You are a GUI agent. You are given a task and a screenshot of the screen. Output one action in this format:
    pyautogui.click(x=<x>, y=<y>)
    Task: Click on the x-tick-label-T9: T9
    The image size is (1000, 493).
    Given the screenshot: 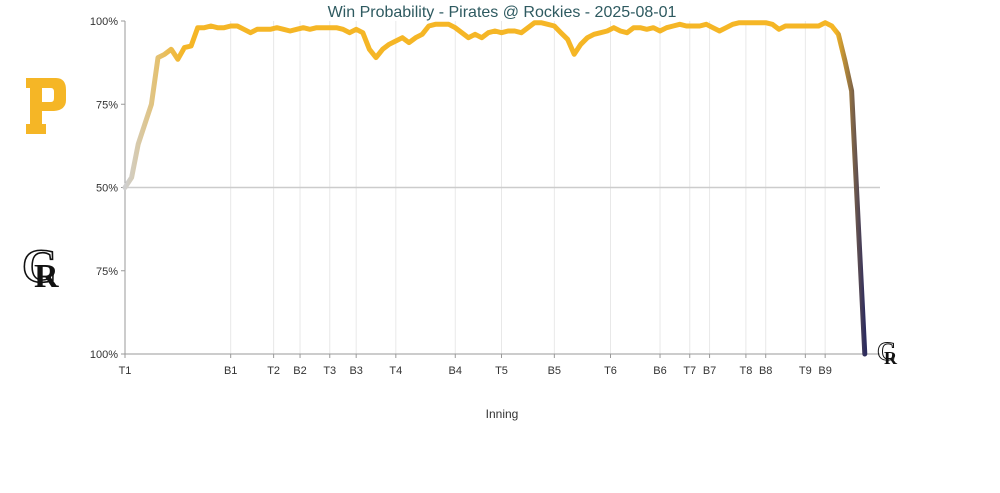 What is the action you would take?
    pyautogui.click(x=805, y=371)
    